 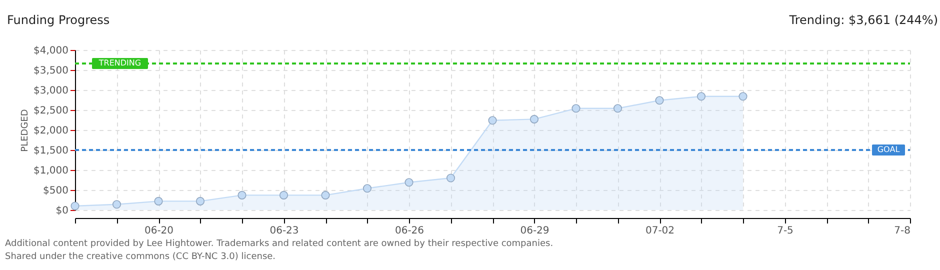 What do you see at coordinates (785, 231) in the screenshot?
I see `x-tick-label: 7-5` at bounding box center [785, 231].